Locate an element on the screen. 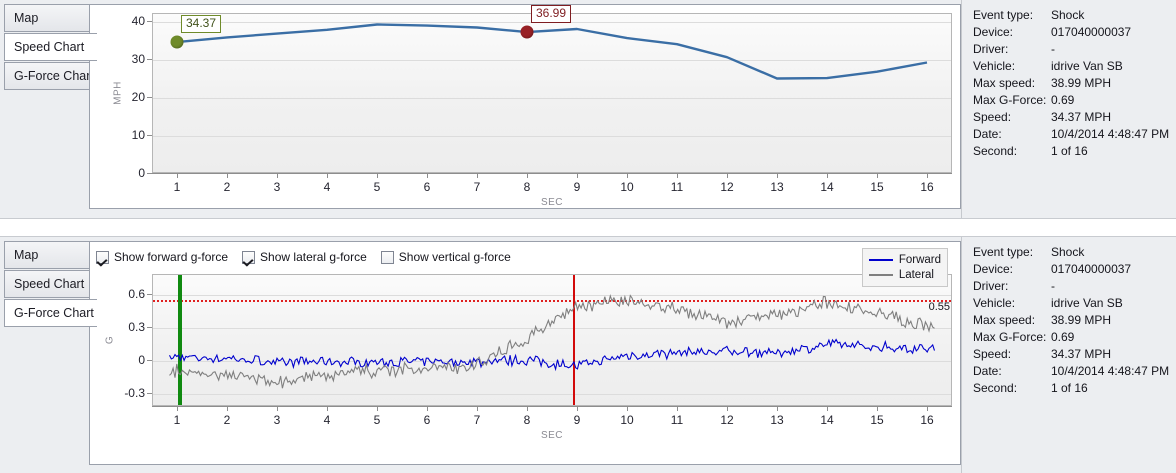 The image size is (1176, 473). tab-g-force-chart-2: G-Force Chart is located at coordinates (50, 313).